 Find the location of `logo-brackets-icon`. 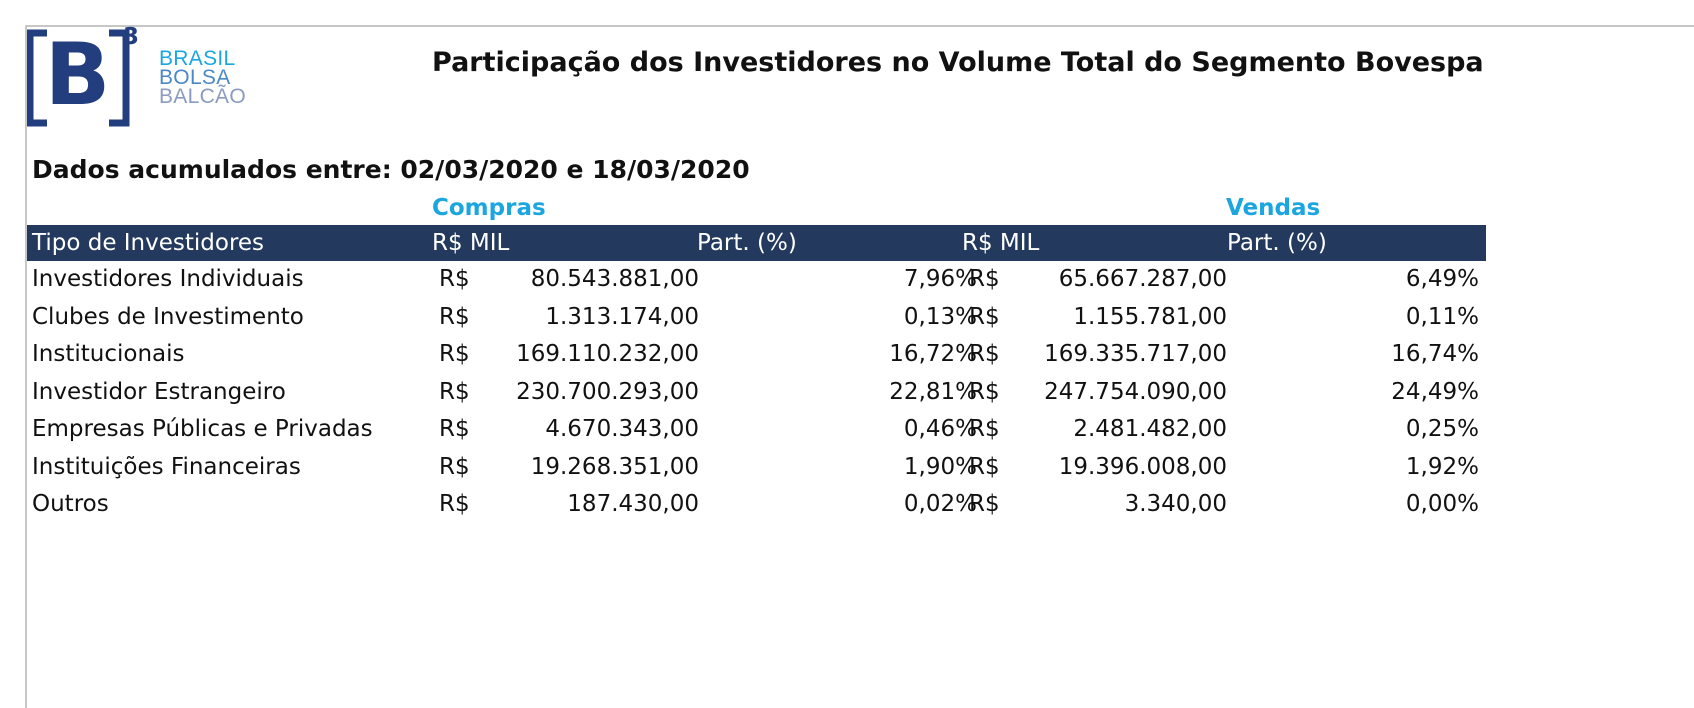

logo-brackets-icon is located at coordinates (78, 78).